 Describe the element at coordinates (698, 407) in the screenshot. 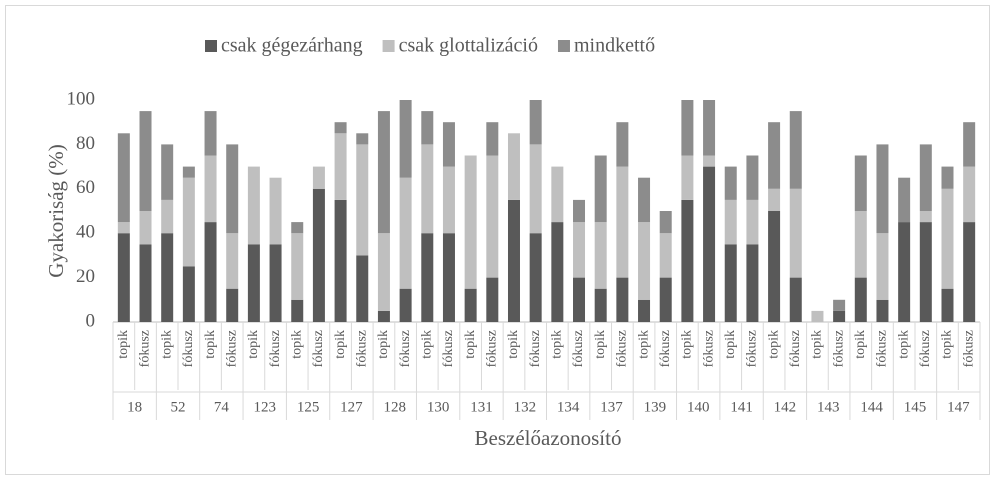

I see `group-label: 140` at that location.